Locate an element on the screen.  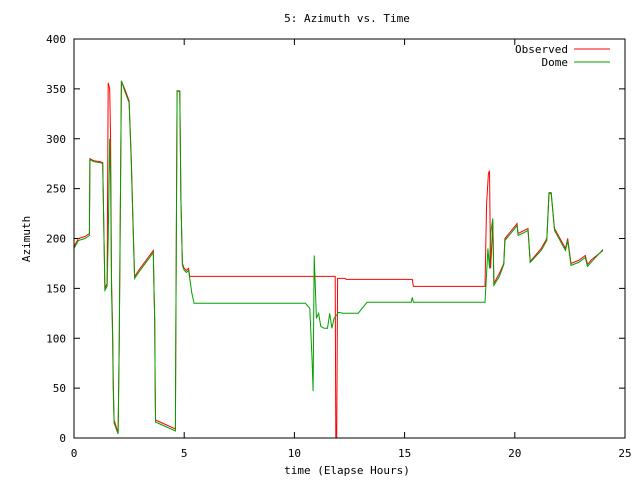
x-tick-label: 25 is located at coordinates (624, 453).